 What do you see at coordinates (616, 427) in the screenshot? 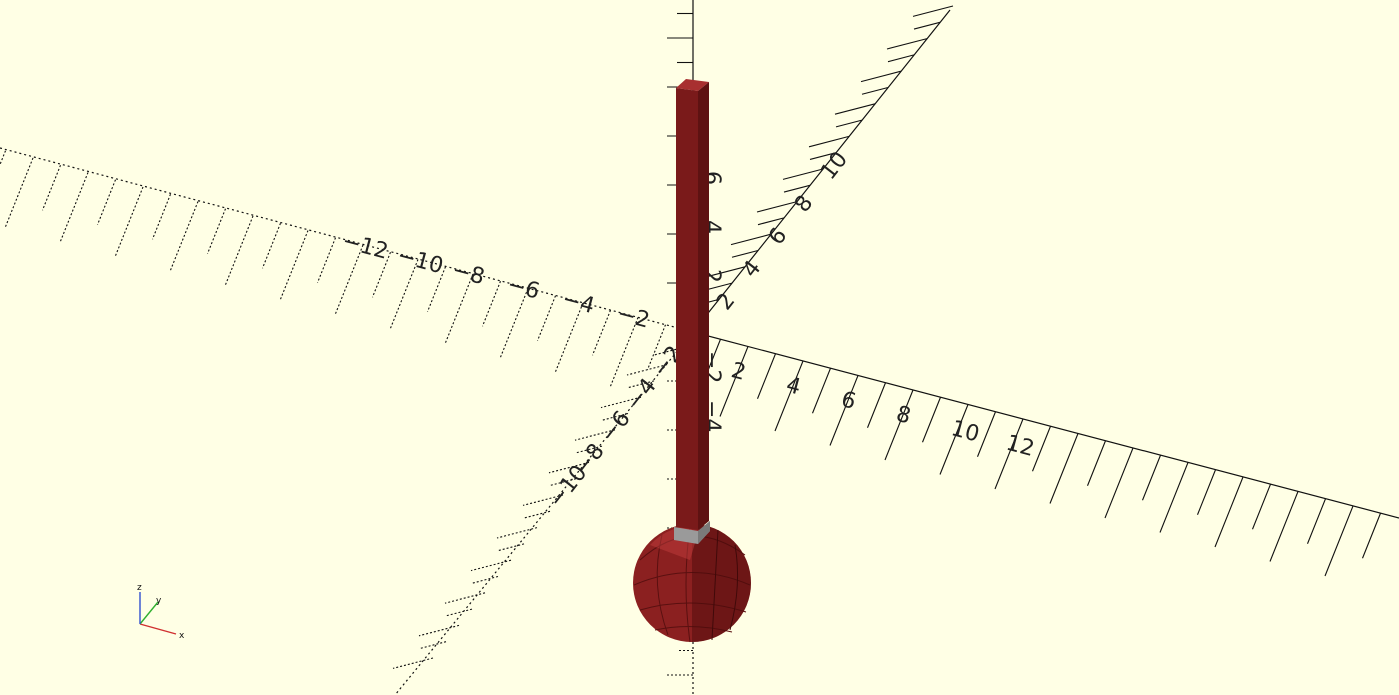
I see `y-axis-tick-label: −6` at bounding box center [616, 427].